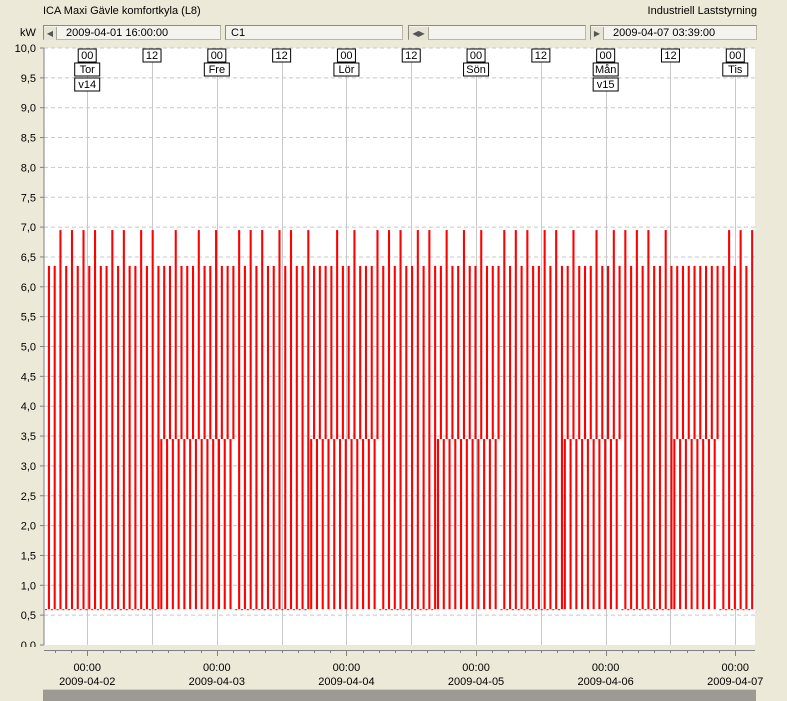  Describe the element at coordinates (419, 33) in the screenshot. I see `scroll-both-ways-icon: ◀▶` at that location.